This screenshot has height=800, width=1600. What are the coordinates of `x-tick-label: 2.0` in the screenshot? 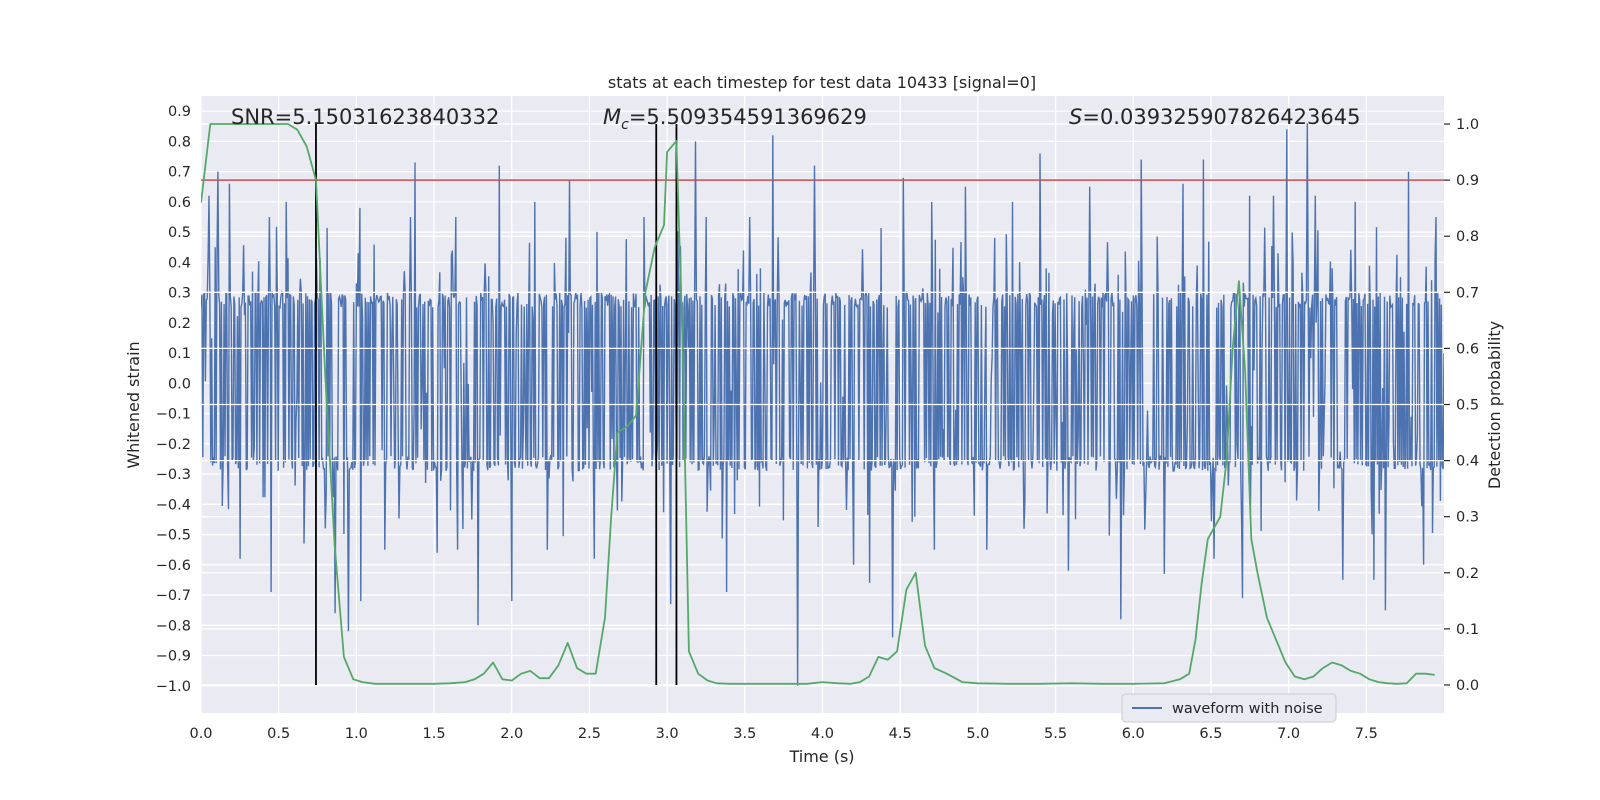 It's located at (511, 734).